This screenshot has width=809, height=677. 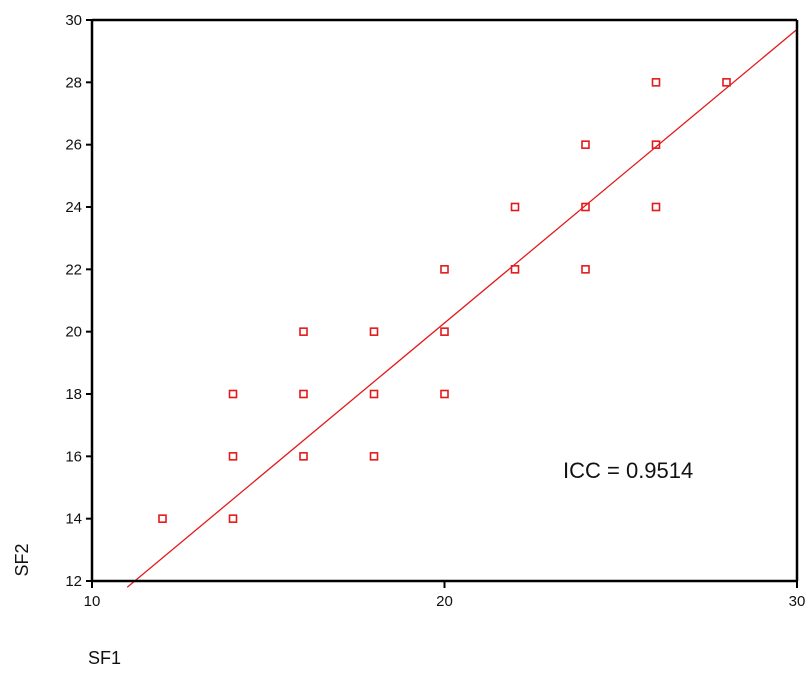 I want to click on y-tick-label: 16, so click(x=73, y=456).